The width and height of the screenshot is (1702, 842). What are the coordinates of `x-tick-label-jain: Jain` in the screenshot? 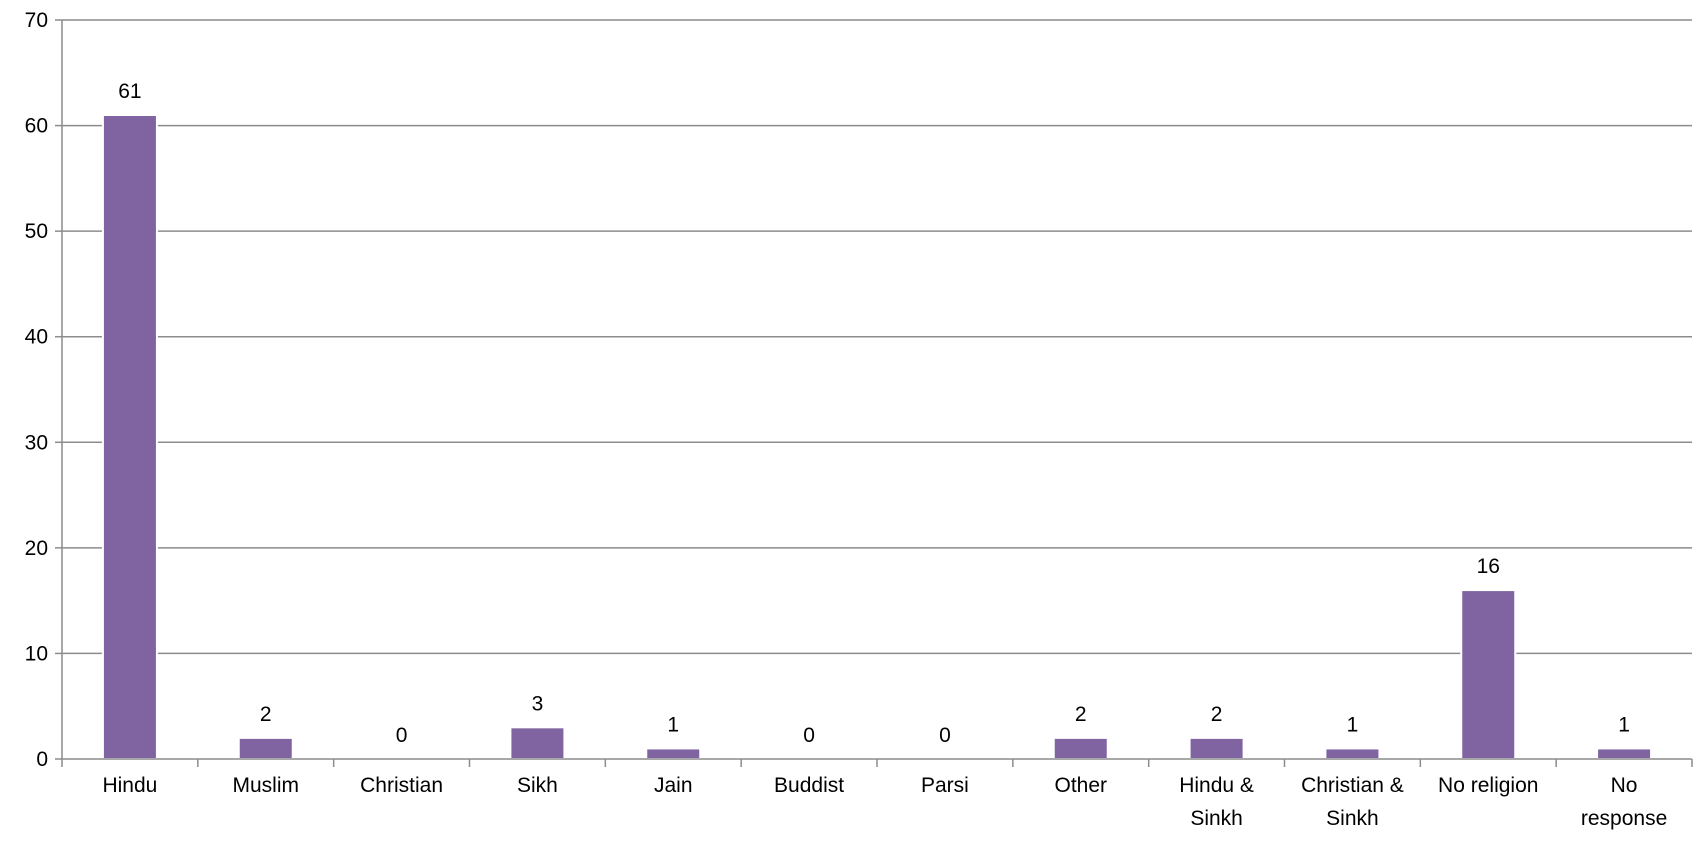 It's located at (673, 785).